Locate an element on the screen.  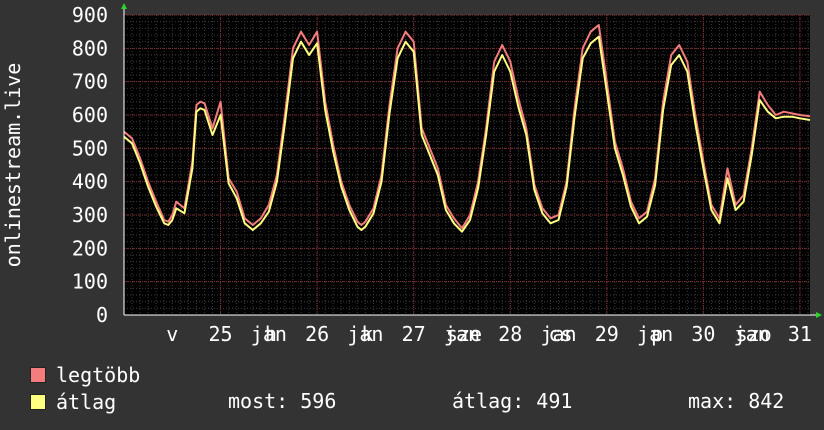
x-tick-label: 26 is located at coordinates (317, 334).